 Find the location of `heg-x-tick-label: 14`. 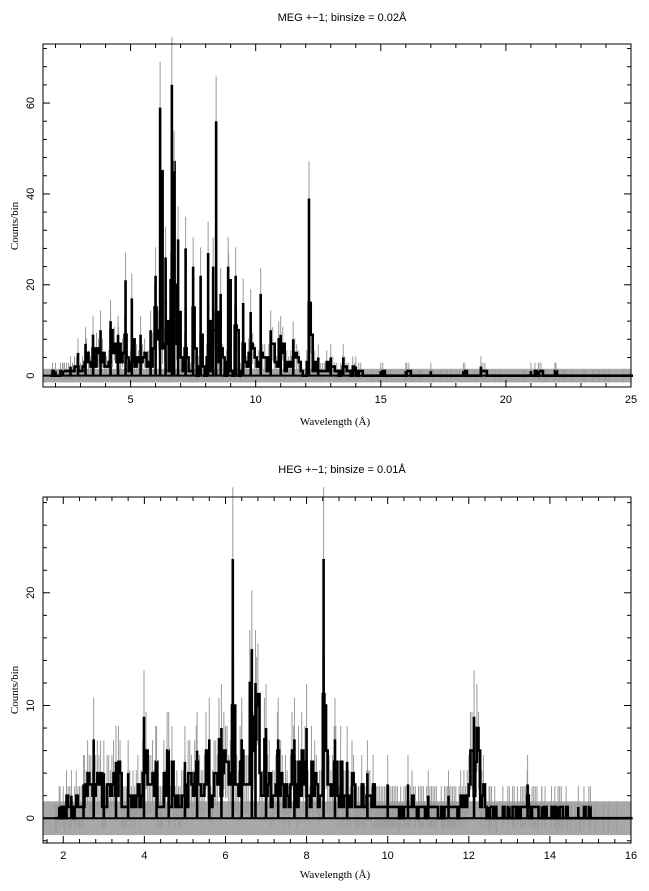

heg-x-tick-label: 14 is located at coordinates (550, 856).